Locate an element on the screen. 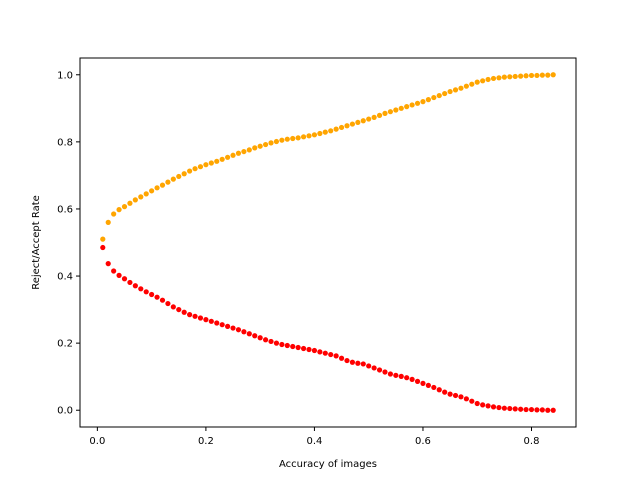 The image size is (640, 480). y-axis-label: Reject/Accept Rate is located at coordinates (36, 242).